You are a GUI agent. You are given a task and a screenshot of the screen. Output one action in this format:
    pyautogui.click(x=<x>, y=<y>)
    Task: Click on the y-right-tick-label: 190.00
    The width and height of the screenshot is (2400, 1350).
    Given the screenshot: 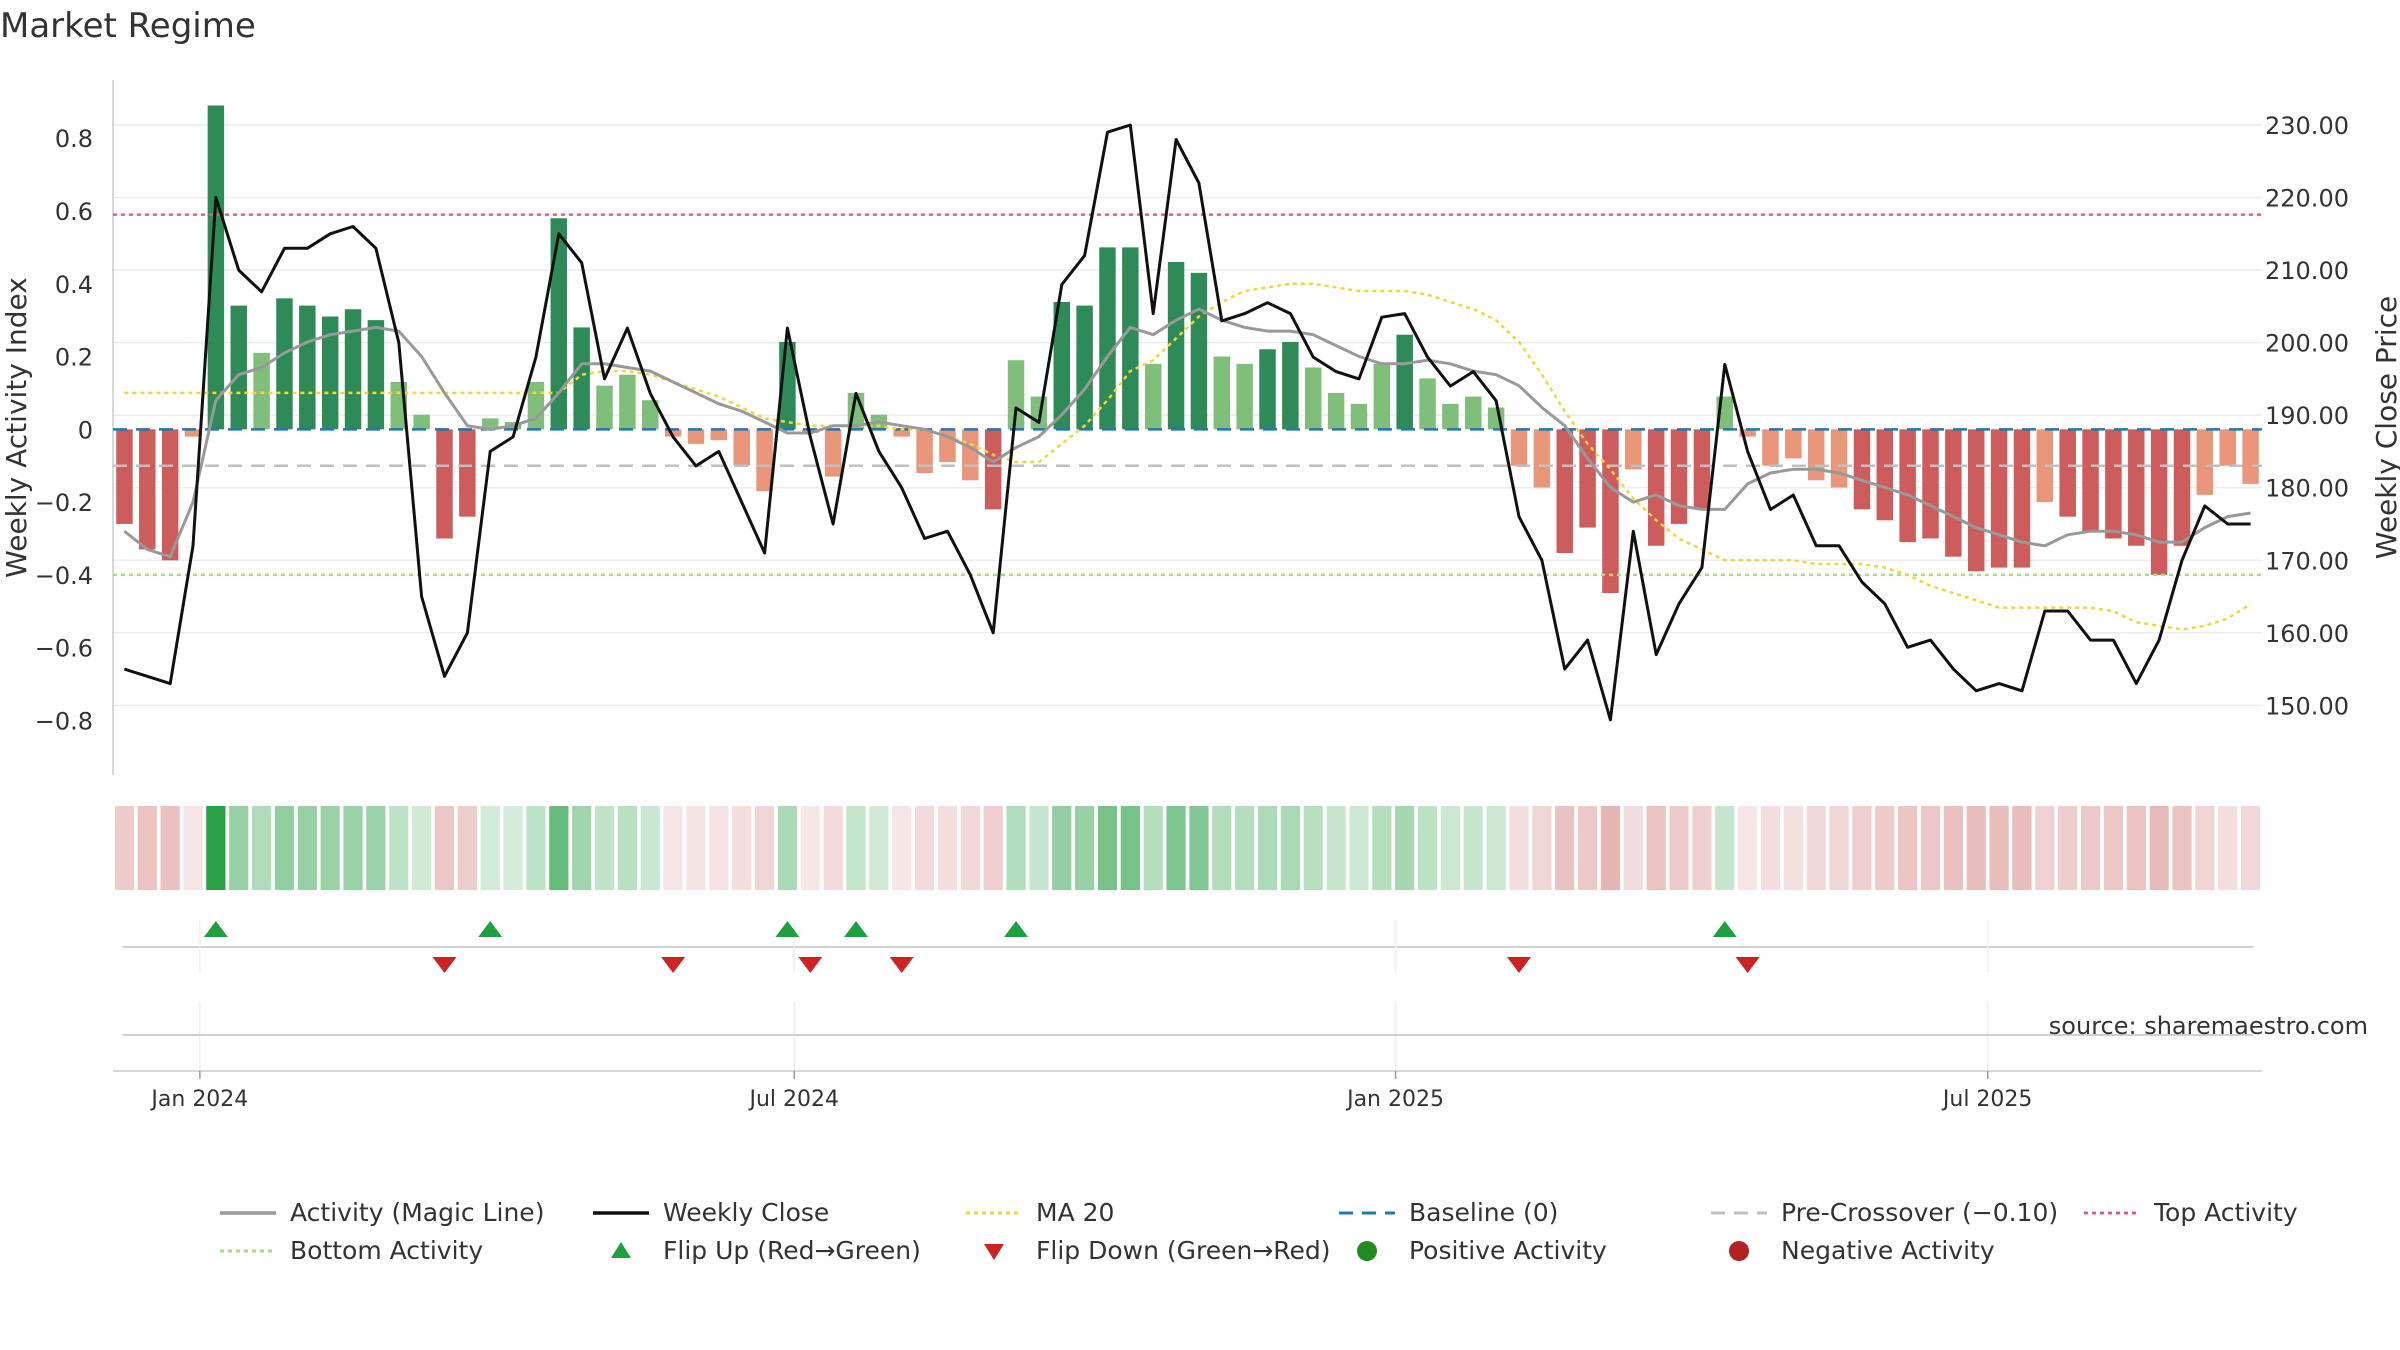 What is the action you would take?
    pyautogui.click(x=2307, y=416)
    